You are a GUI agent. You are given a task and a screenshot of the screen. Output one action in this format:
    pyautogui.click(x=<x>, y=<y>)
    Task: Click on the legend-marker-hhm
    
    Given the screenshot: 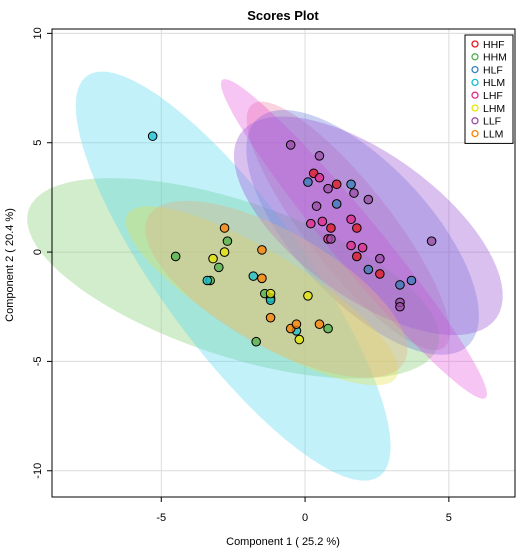 What is the action you would take?
    pyautogui.click(x=475, y=57)
    